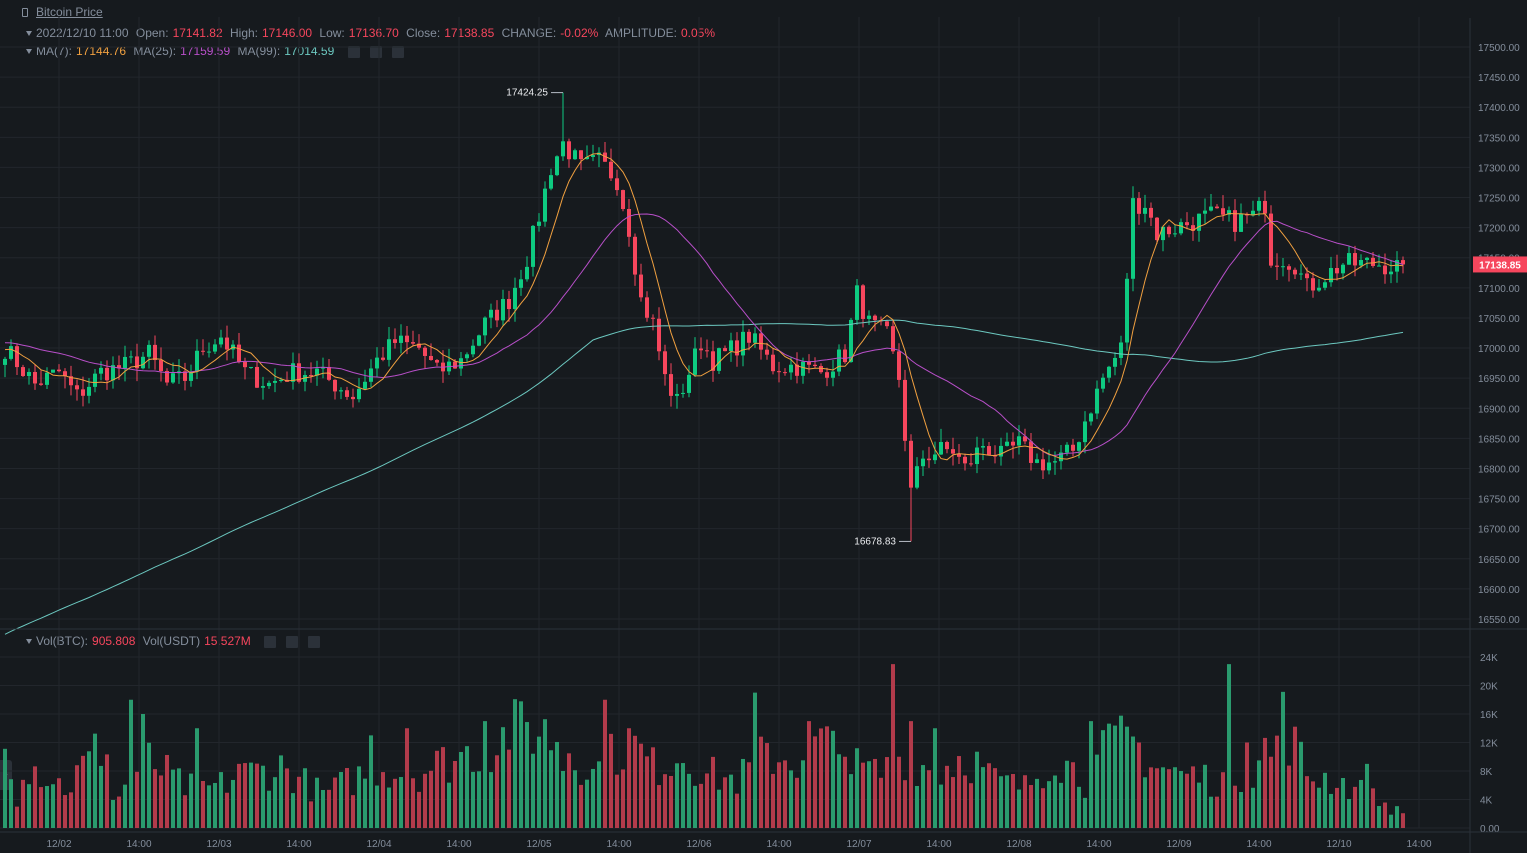 The height and width of the screenshot is (853, 1527). What do you see at coordinates (353, 51) in the screenshot?
I see `ma-hide-icon` at bounding box center [353, 51].